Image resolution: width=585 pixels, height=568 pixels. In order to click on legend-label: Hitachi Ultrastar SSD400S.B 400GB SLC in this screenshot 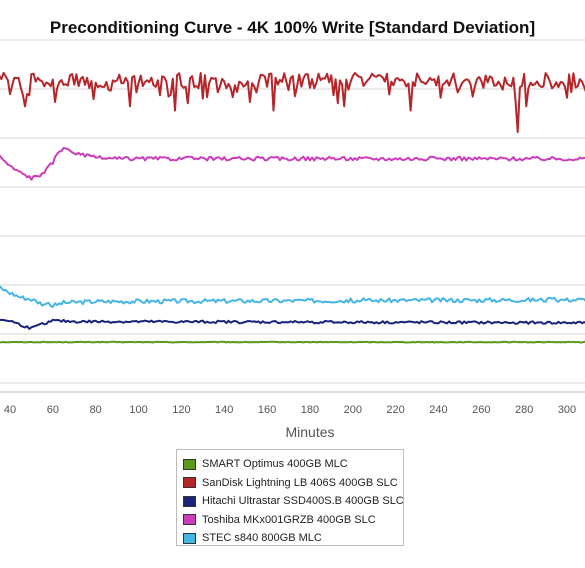, I will do `click(303, 501)`.